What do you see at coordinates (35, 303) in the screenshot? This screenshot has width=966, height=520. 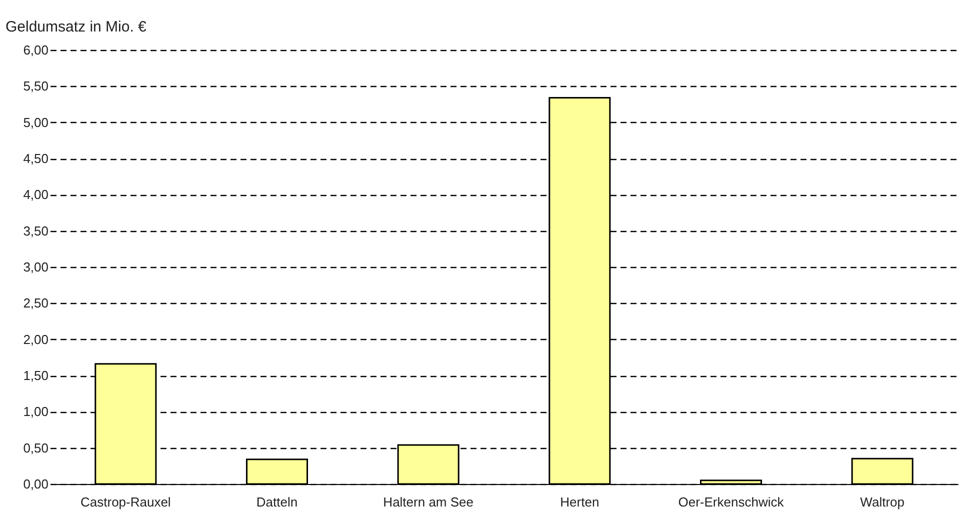 I see `y-tick-label: 2,50` at bounding box center [35, 303].